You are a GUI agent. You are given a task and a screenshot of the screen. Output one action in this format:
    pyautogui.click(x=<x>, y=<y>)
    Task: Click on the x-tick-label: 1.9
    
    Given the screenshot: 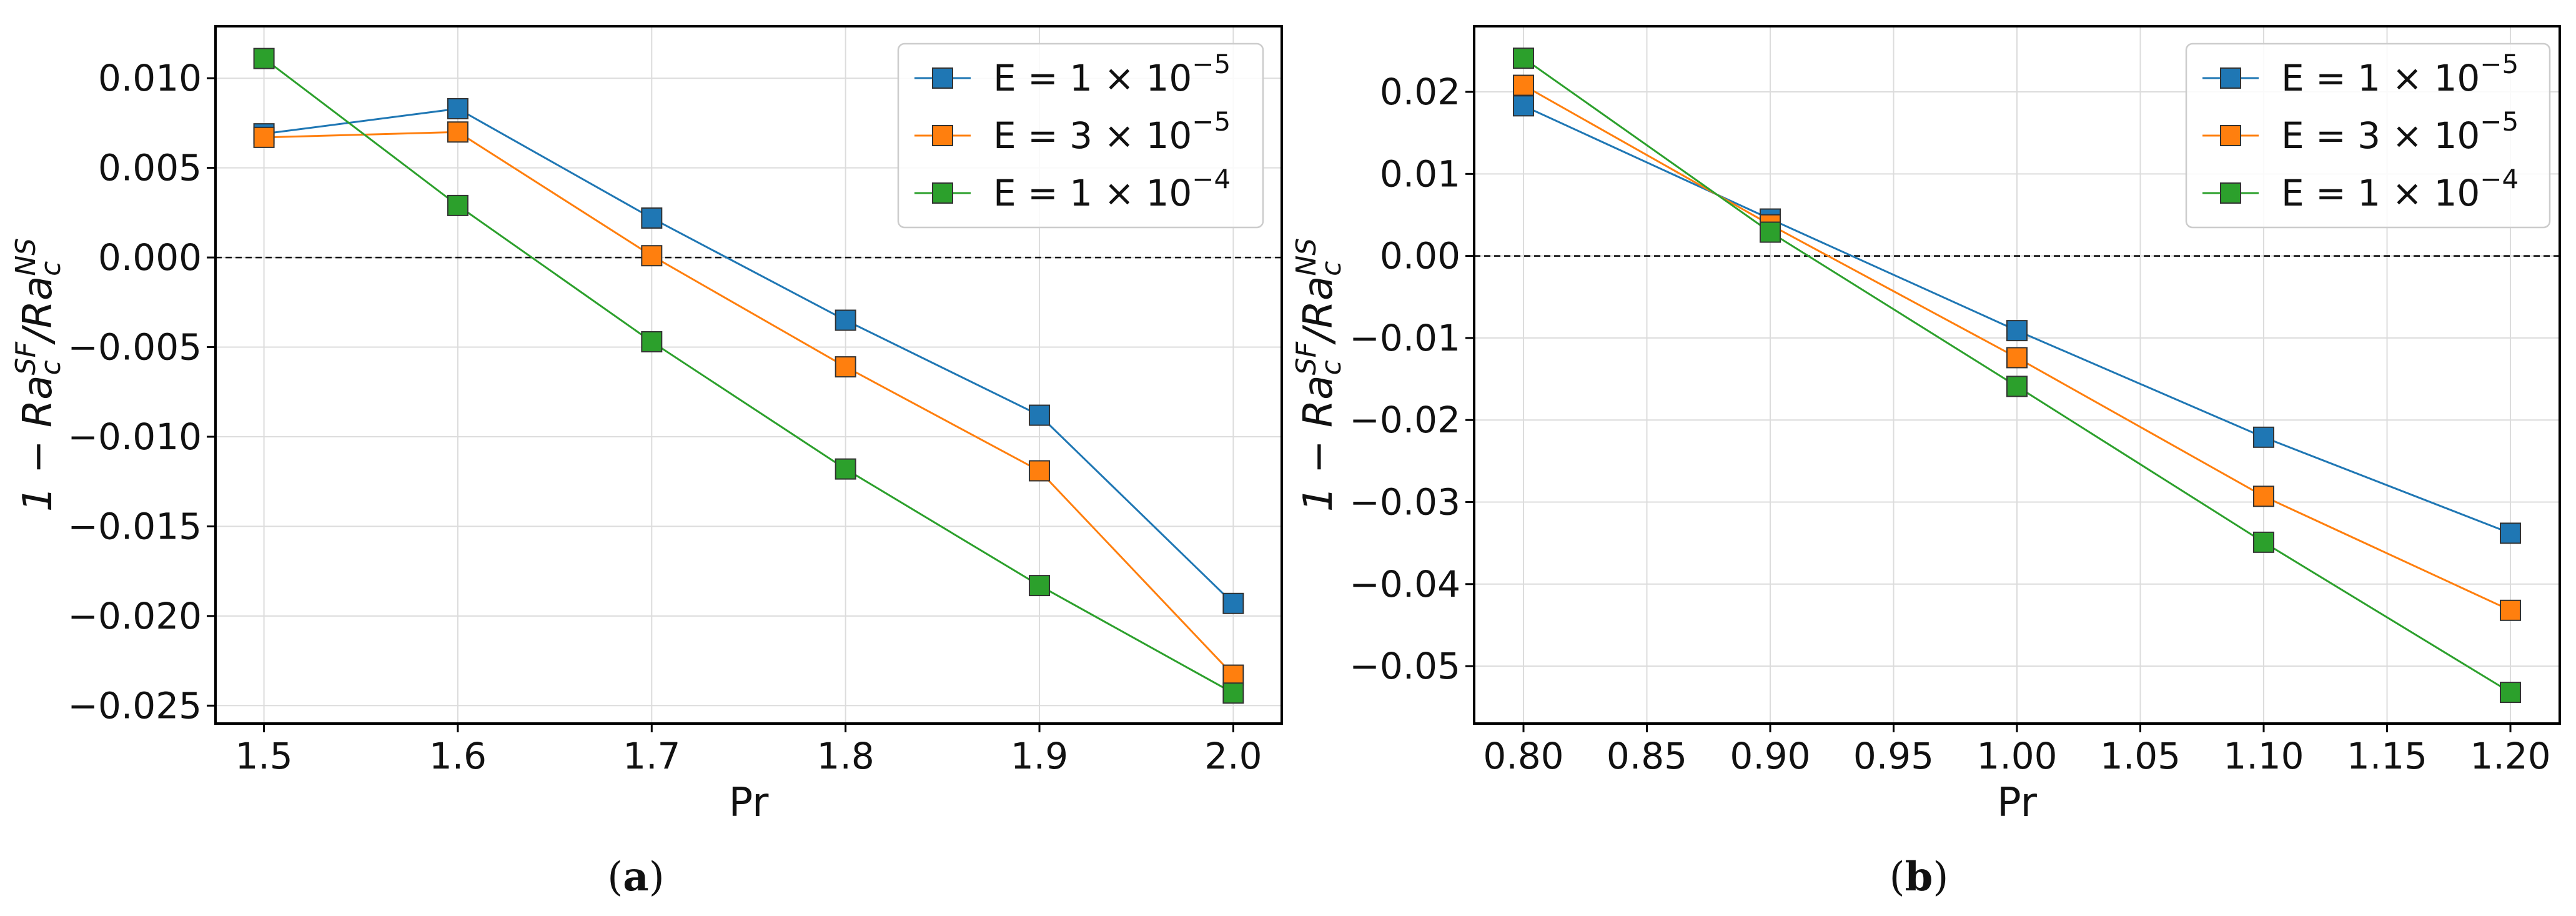 What is the action you would take?
    pyautogui.click(x=1039, y=756)
    